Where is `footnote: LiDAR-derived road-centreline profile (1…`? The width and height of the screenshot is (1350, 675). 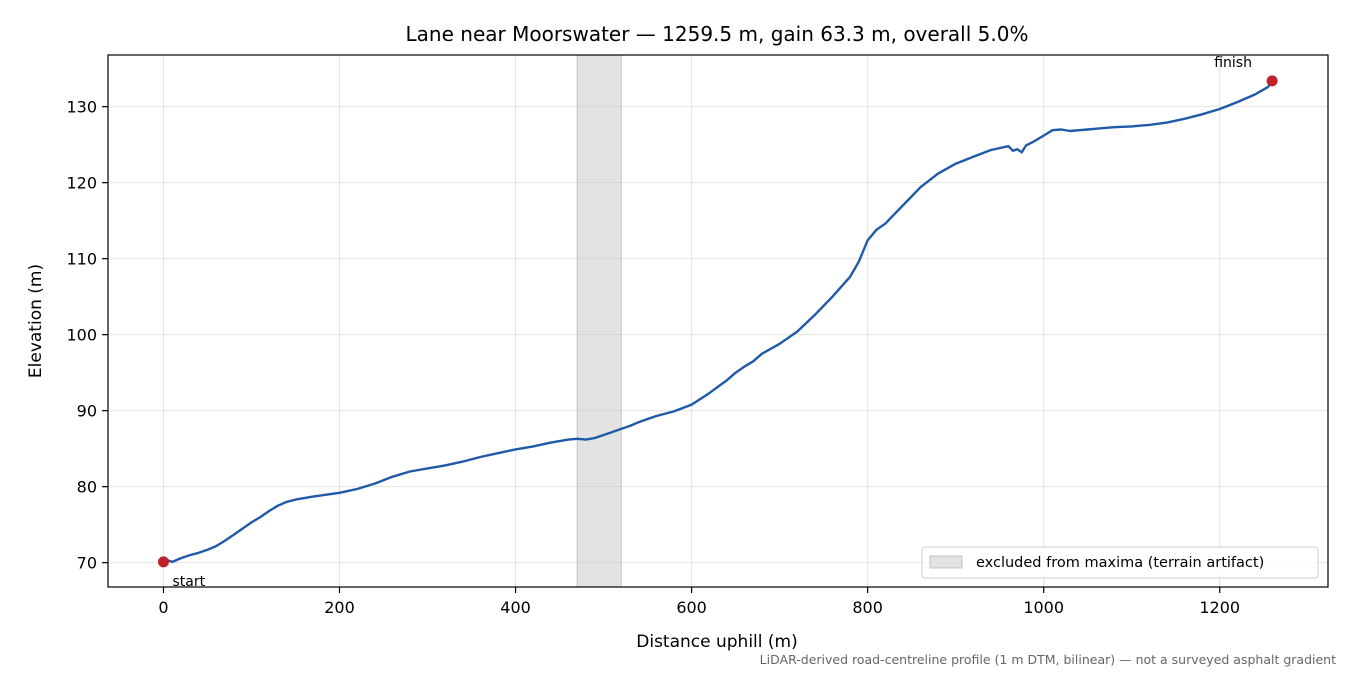
footnote: LiDAR-derived road-centreline profile (1… is located at coordinates (1048, 659).